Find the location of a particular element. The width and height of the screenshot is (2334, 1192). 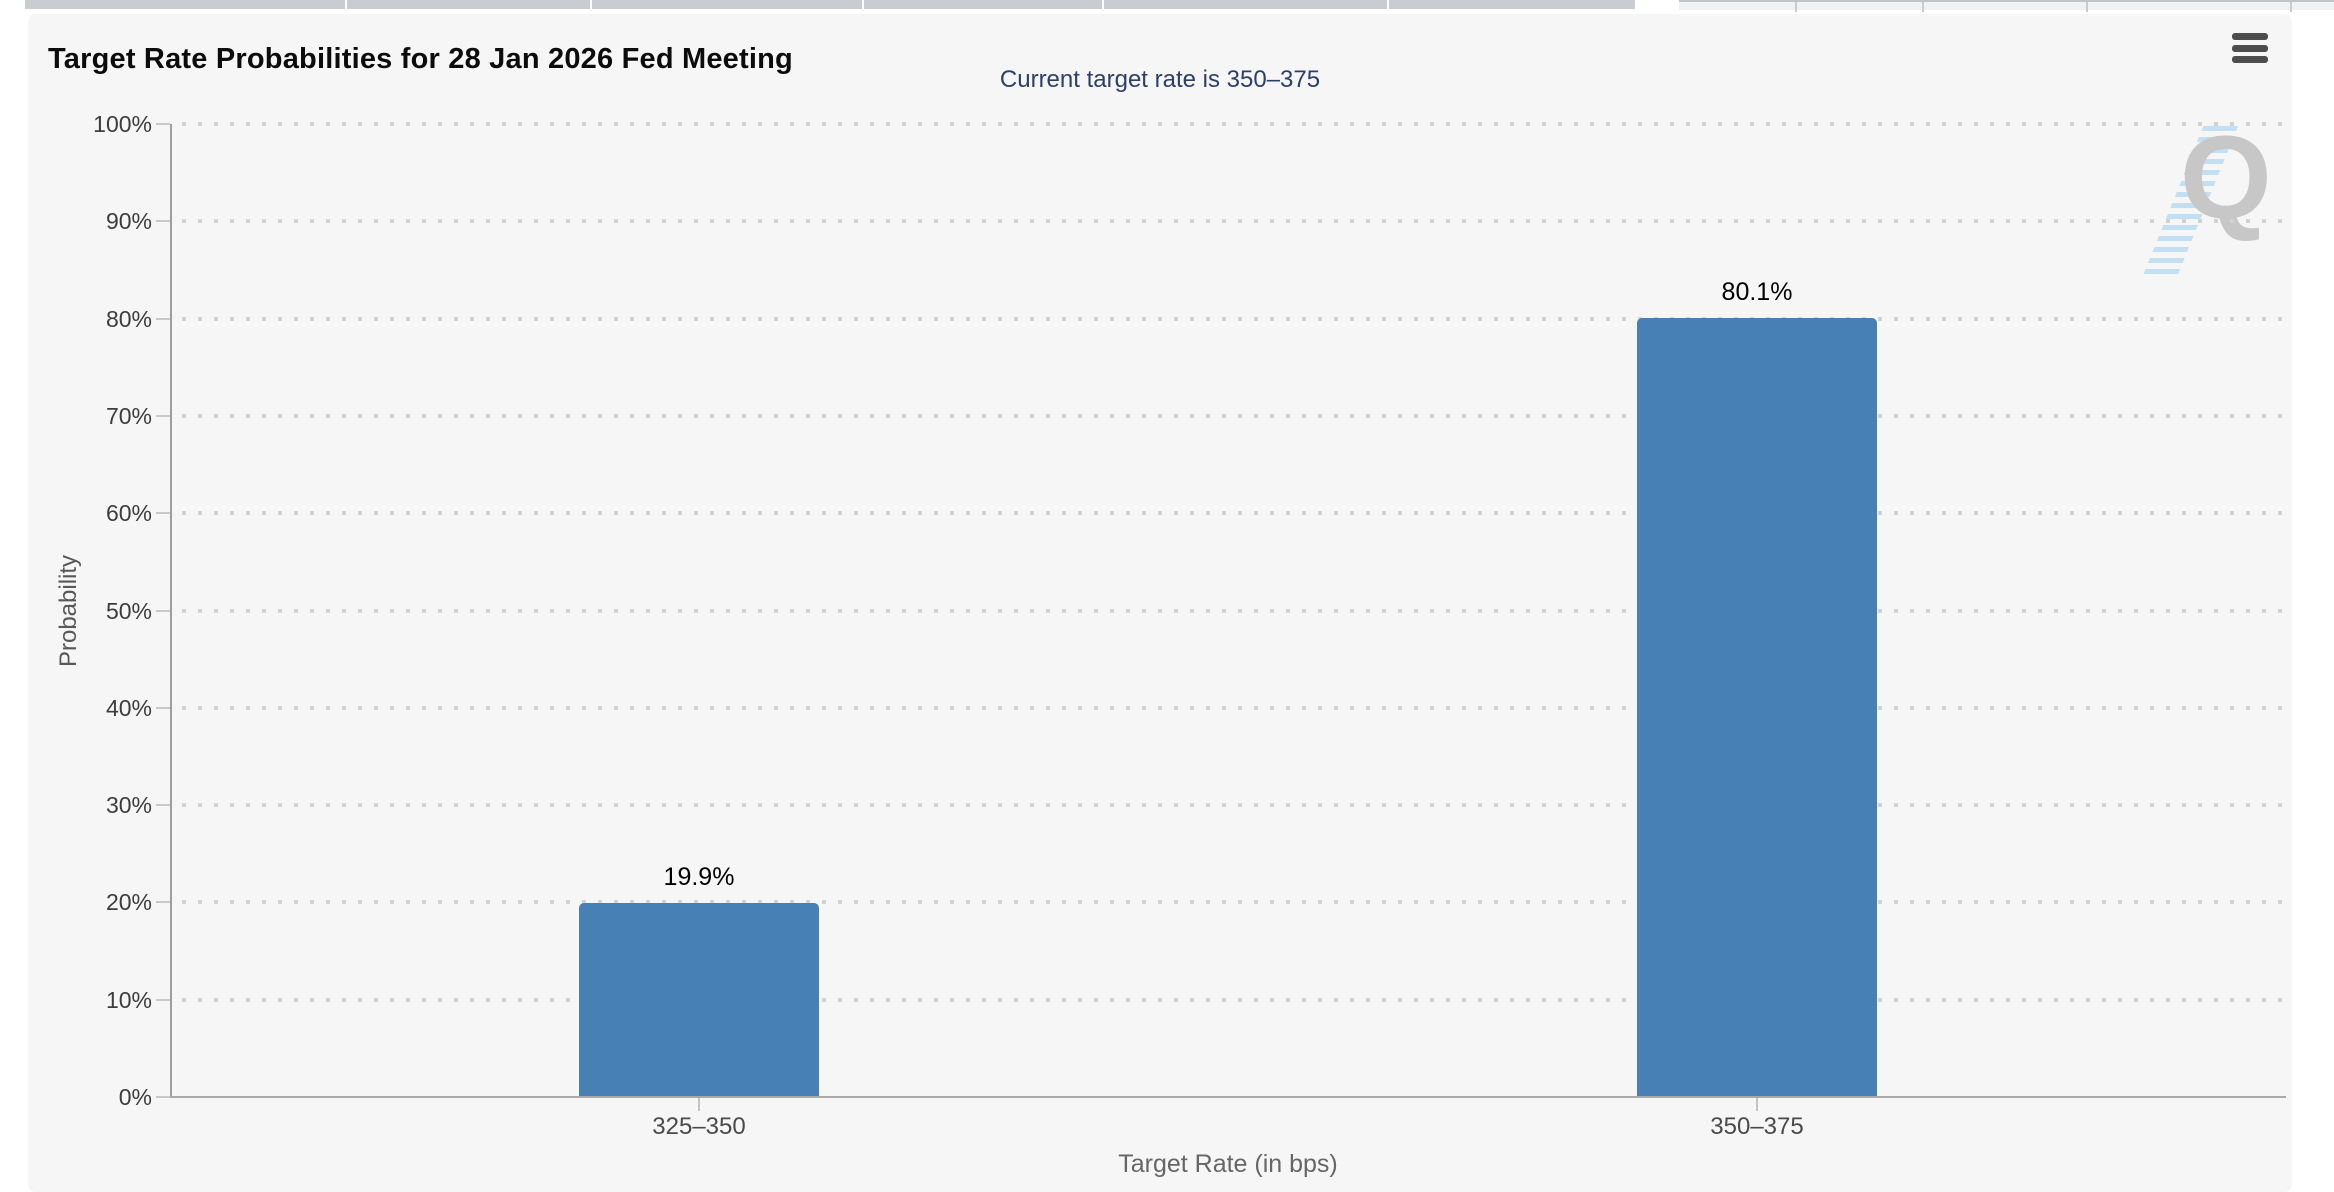

quikstrike-watermark: Q is located at coordinates (2213, 202).